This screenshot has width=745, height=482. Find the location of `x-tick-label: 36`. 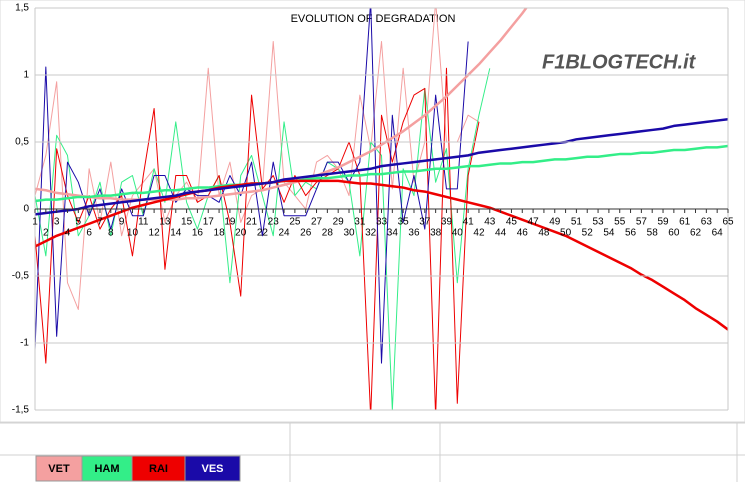

x-tick-label: 36 is located at coordinates (414, 233).